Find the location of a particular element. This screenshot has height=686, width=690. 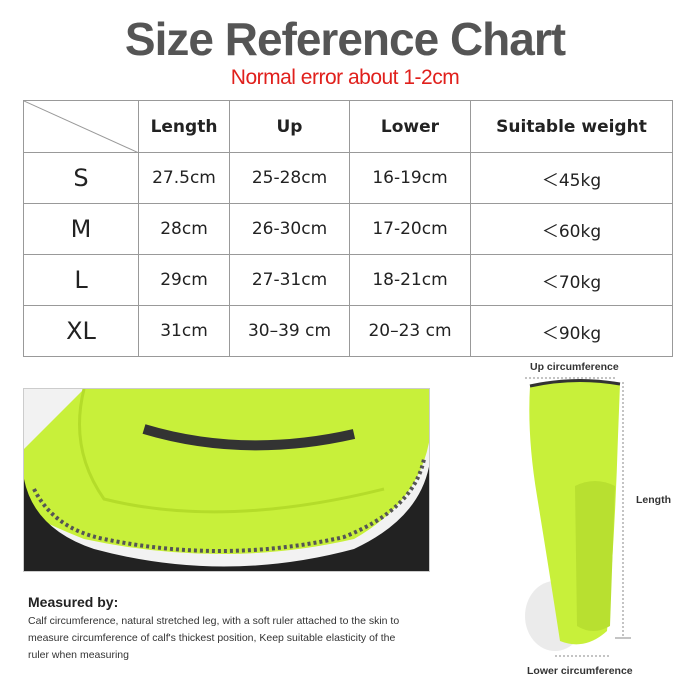

table-row: S 27.5cm 25-28cm 16-19cm ＜45kg is located at coordinates (348, 178).